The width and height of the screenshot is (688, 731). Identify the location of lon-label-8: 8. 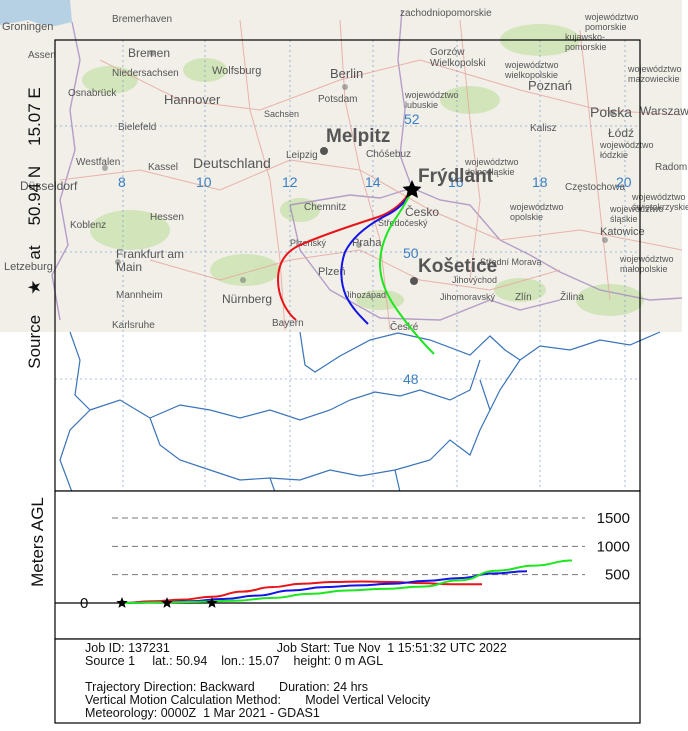
(122, 182).